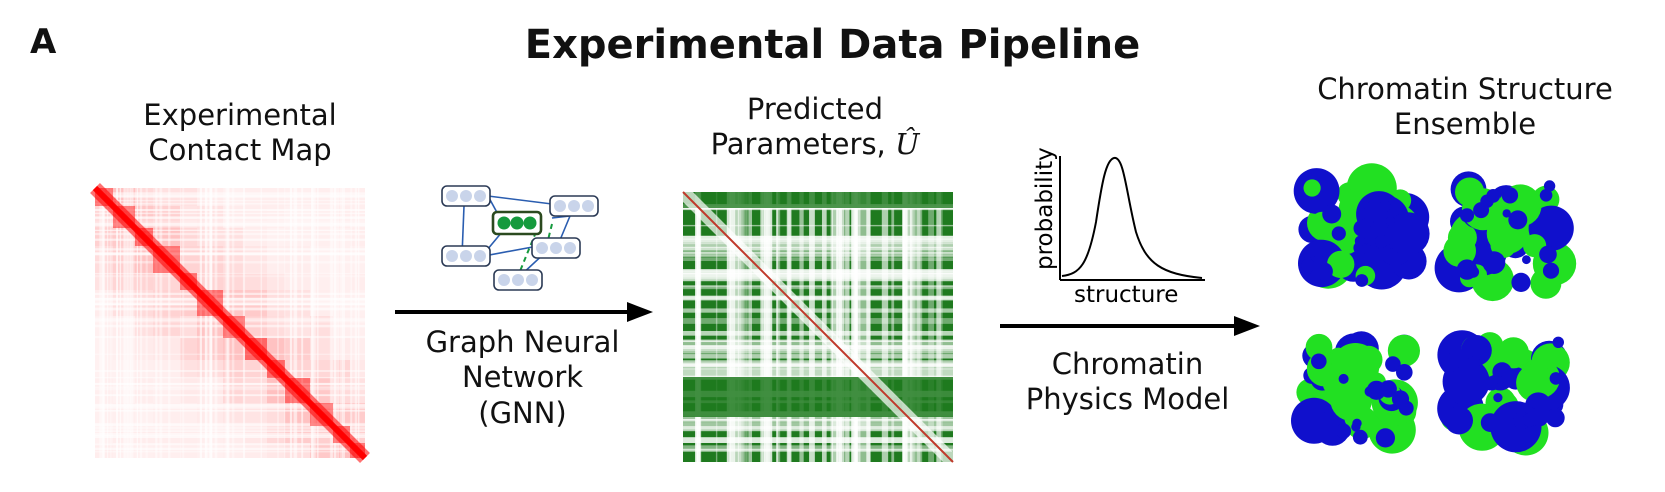 This screenshot has width=1665, height=492. What do you see at coordinates (1465, 89) in the screenshot?
I see `structure-ensemble-caption-line1: Chromatin Structure` at bounding box center [1465, 89].